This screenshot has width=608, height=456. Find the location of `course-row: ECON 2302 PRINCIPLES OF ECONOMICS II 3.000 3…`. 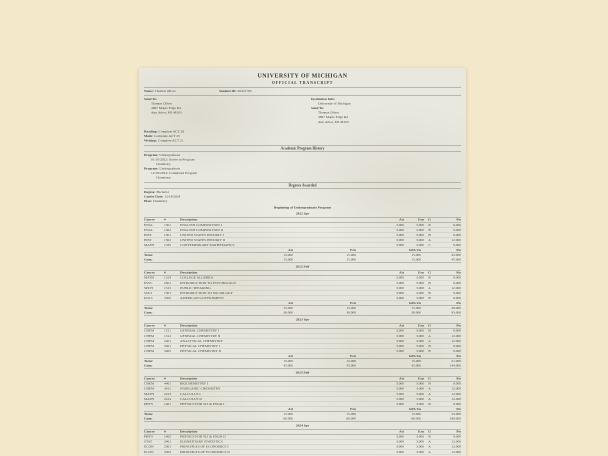

course-row: ECON 2302 PRINCIPLES OF ECONOMICS II 3.000 3… is located at coordinates (302, 452).